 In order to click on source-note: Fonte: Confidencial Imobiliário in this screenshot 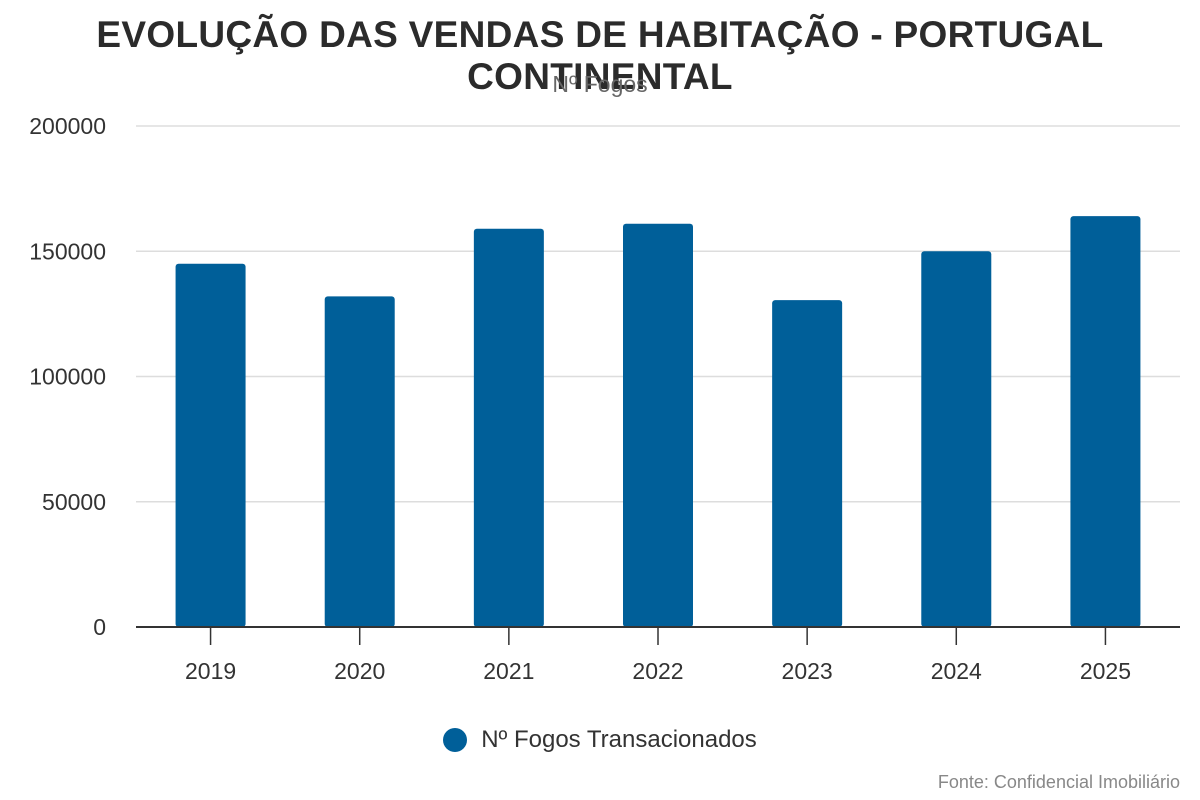, I will do `click(1058, 782)`.